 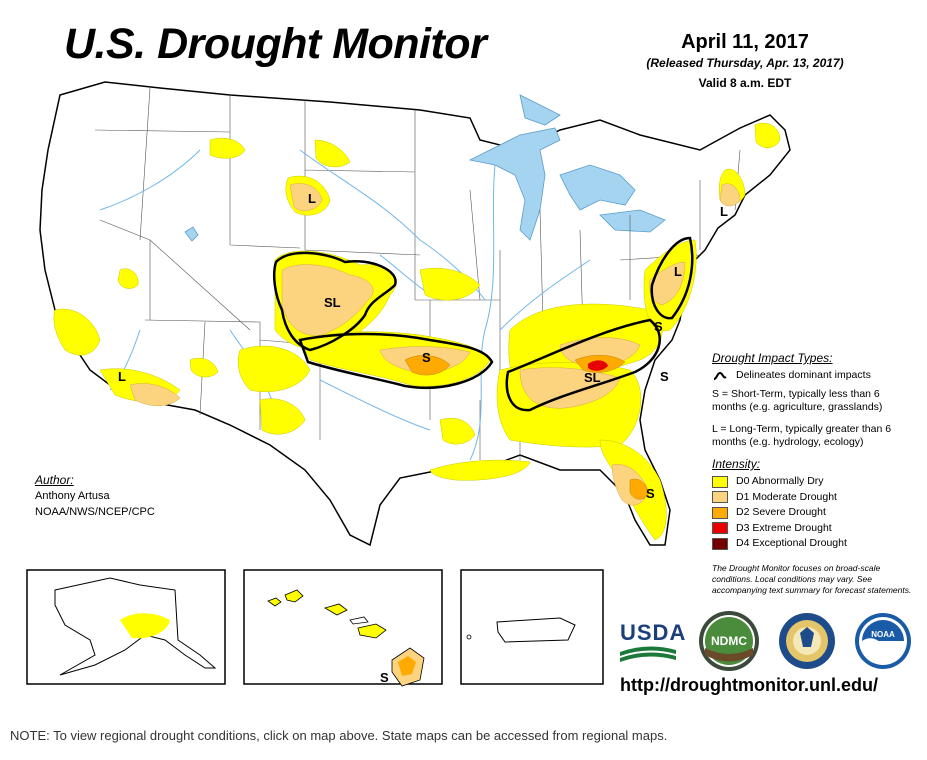 I want to click on intensity-label: D1 Moderate Drought, so click(x=786, y=496).